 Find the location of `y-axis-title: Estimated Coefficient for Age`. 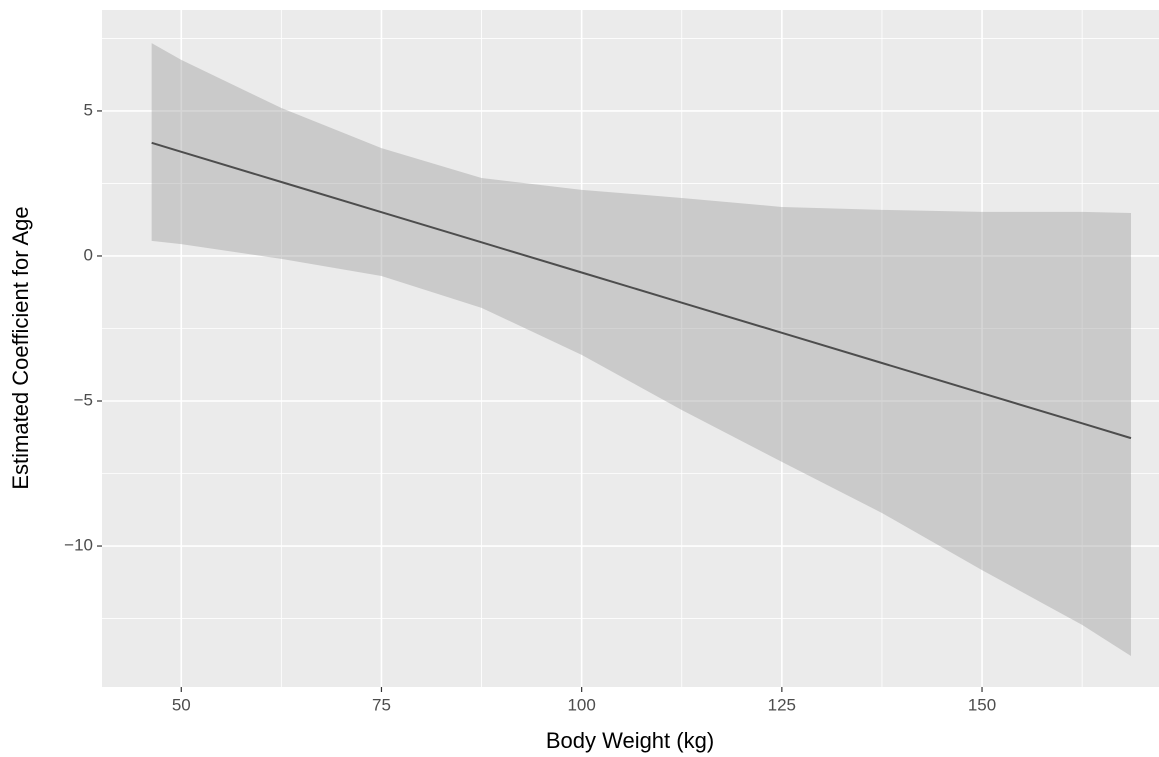

y-axis-title: Estimated Coefficient for Age is located at coordinates (20, 347).